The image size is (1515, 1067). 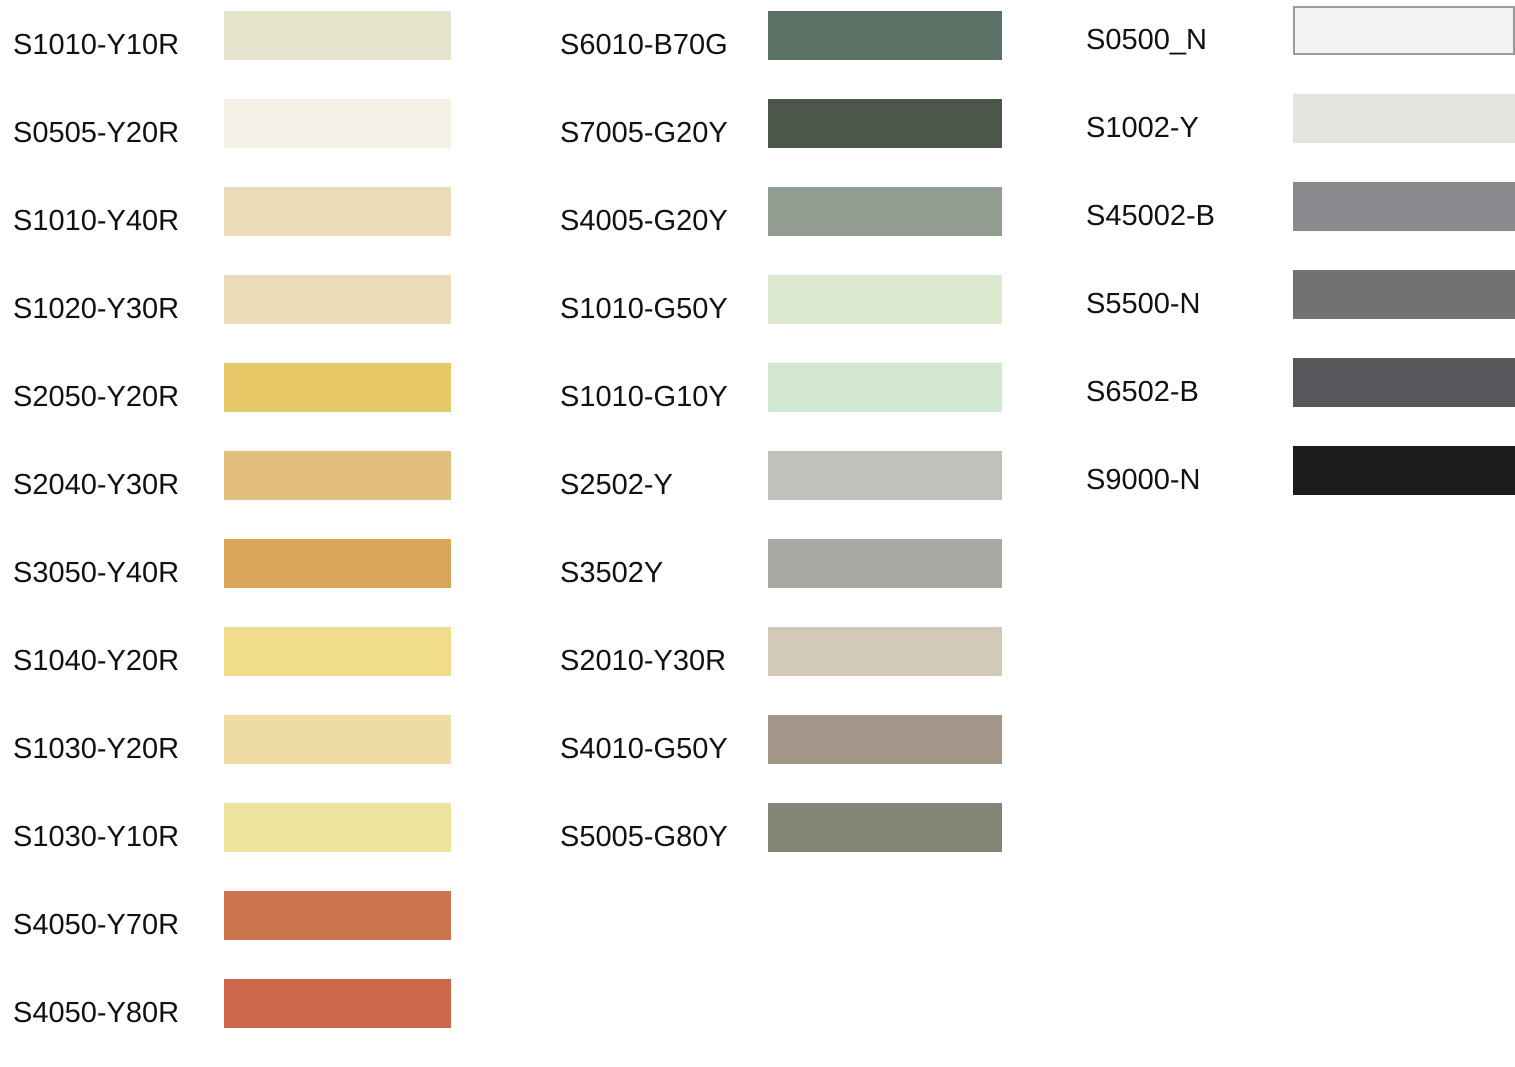 What do you see at coordinates (1142, 128) in the screenshot?
I see `swatch-label: S1002-Y` at bounding box center [1142, 128].